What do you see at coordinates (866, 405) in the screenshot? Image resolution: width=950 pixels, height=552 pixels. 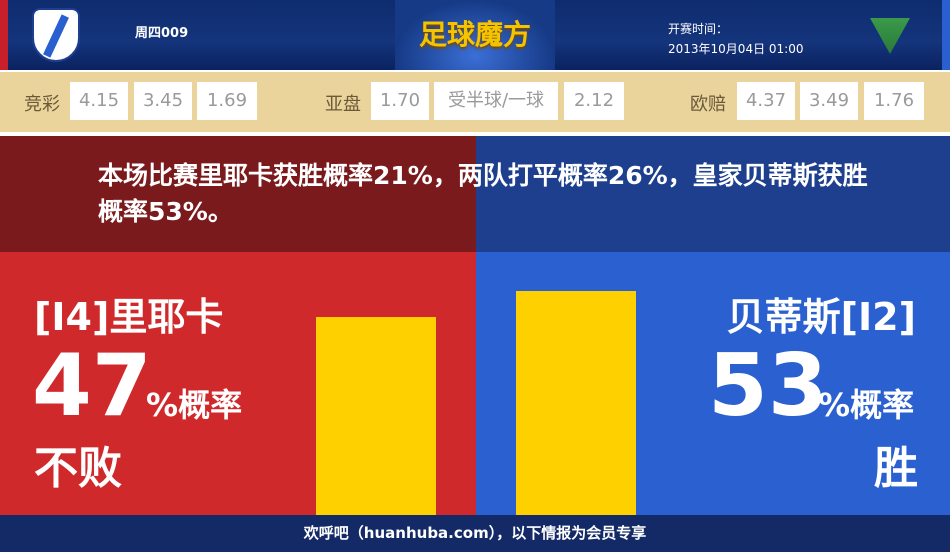 I see `away-percent-label: %概率` at bounding box center [866, 405].